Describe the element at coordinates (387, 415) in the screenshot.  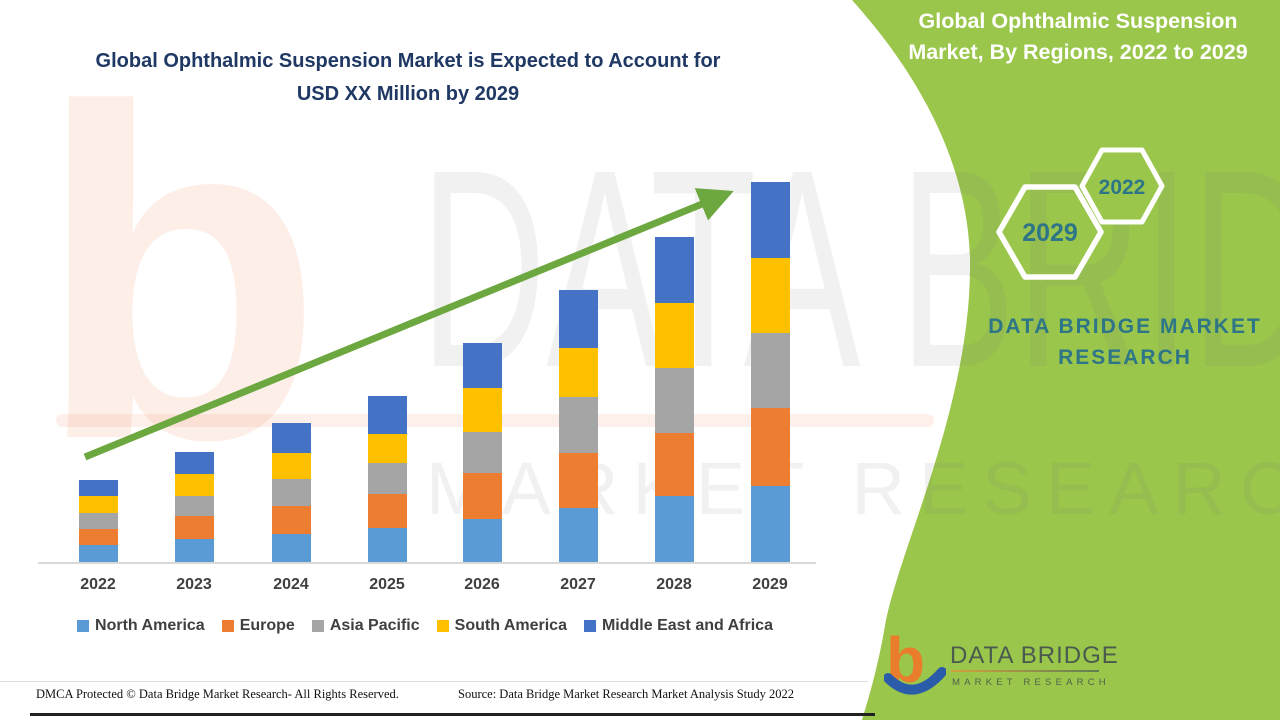
I see `bar-segment-2025-middle-east-and-africa` at that location.